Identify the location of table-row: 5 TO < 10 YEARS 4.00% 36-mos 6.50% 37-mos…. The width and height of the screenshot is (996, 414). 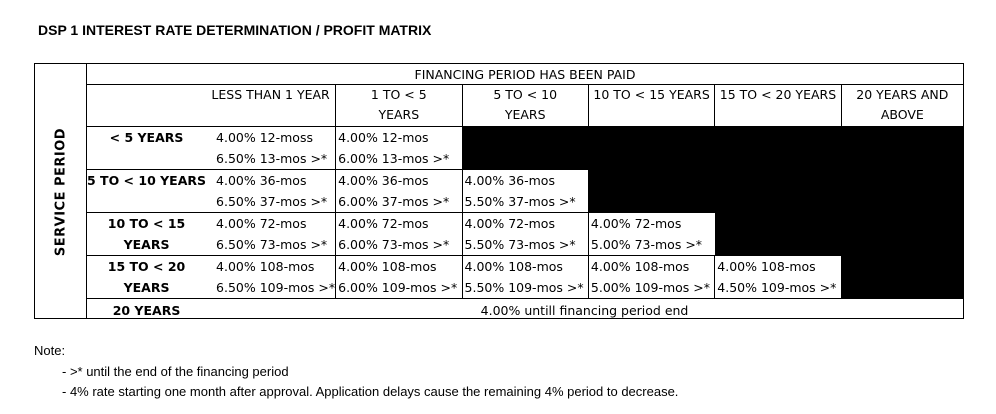
(525, 191).